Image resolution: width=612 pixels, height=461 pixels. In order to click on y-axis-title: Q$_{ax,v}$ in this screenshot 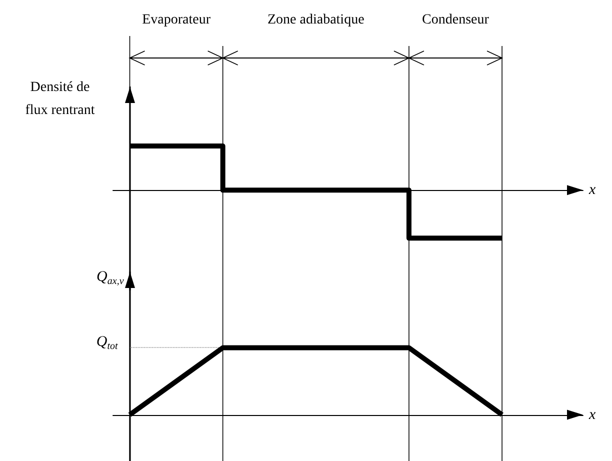, I will do `click(110, 278)`.